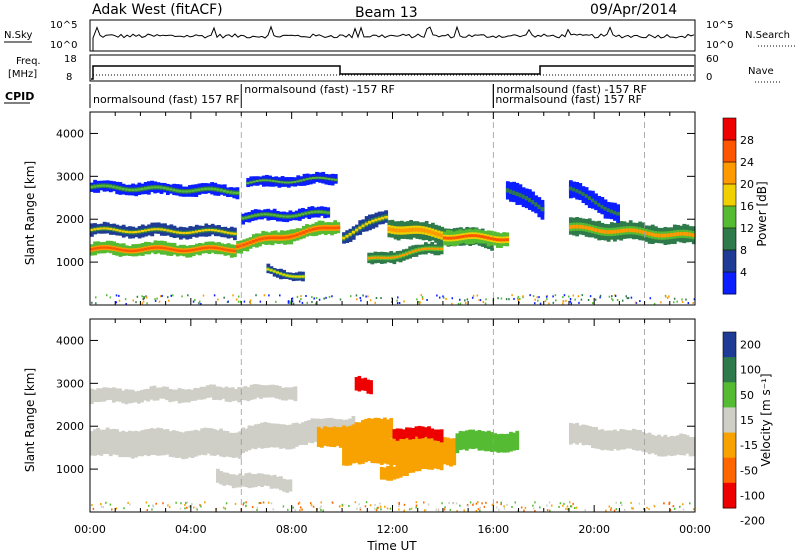 The width and height of the screenshot is (800, 554). I want to click on freq-panel: Freq. [MHz] 18 8 60 0 Nave, so click(394, 68).